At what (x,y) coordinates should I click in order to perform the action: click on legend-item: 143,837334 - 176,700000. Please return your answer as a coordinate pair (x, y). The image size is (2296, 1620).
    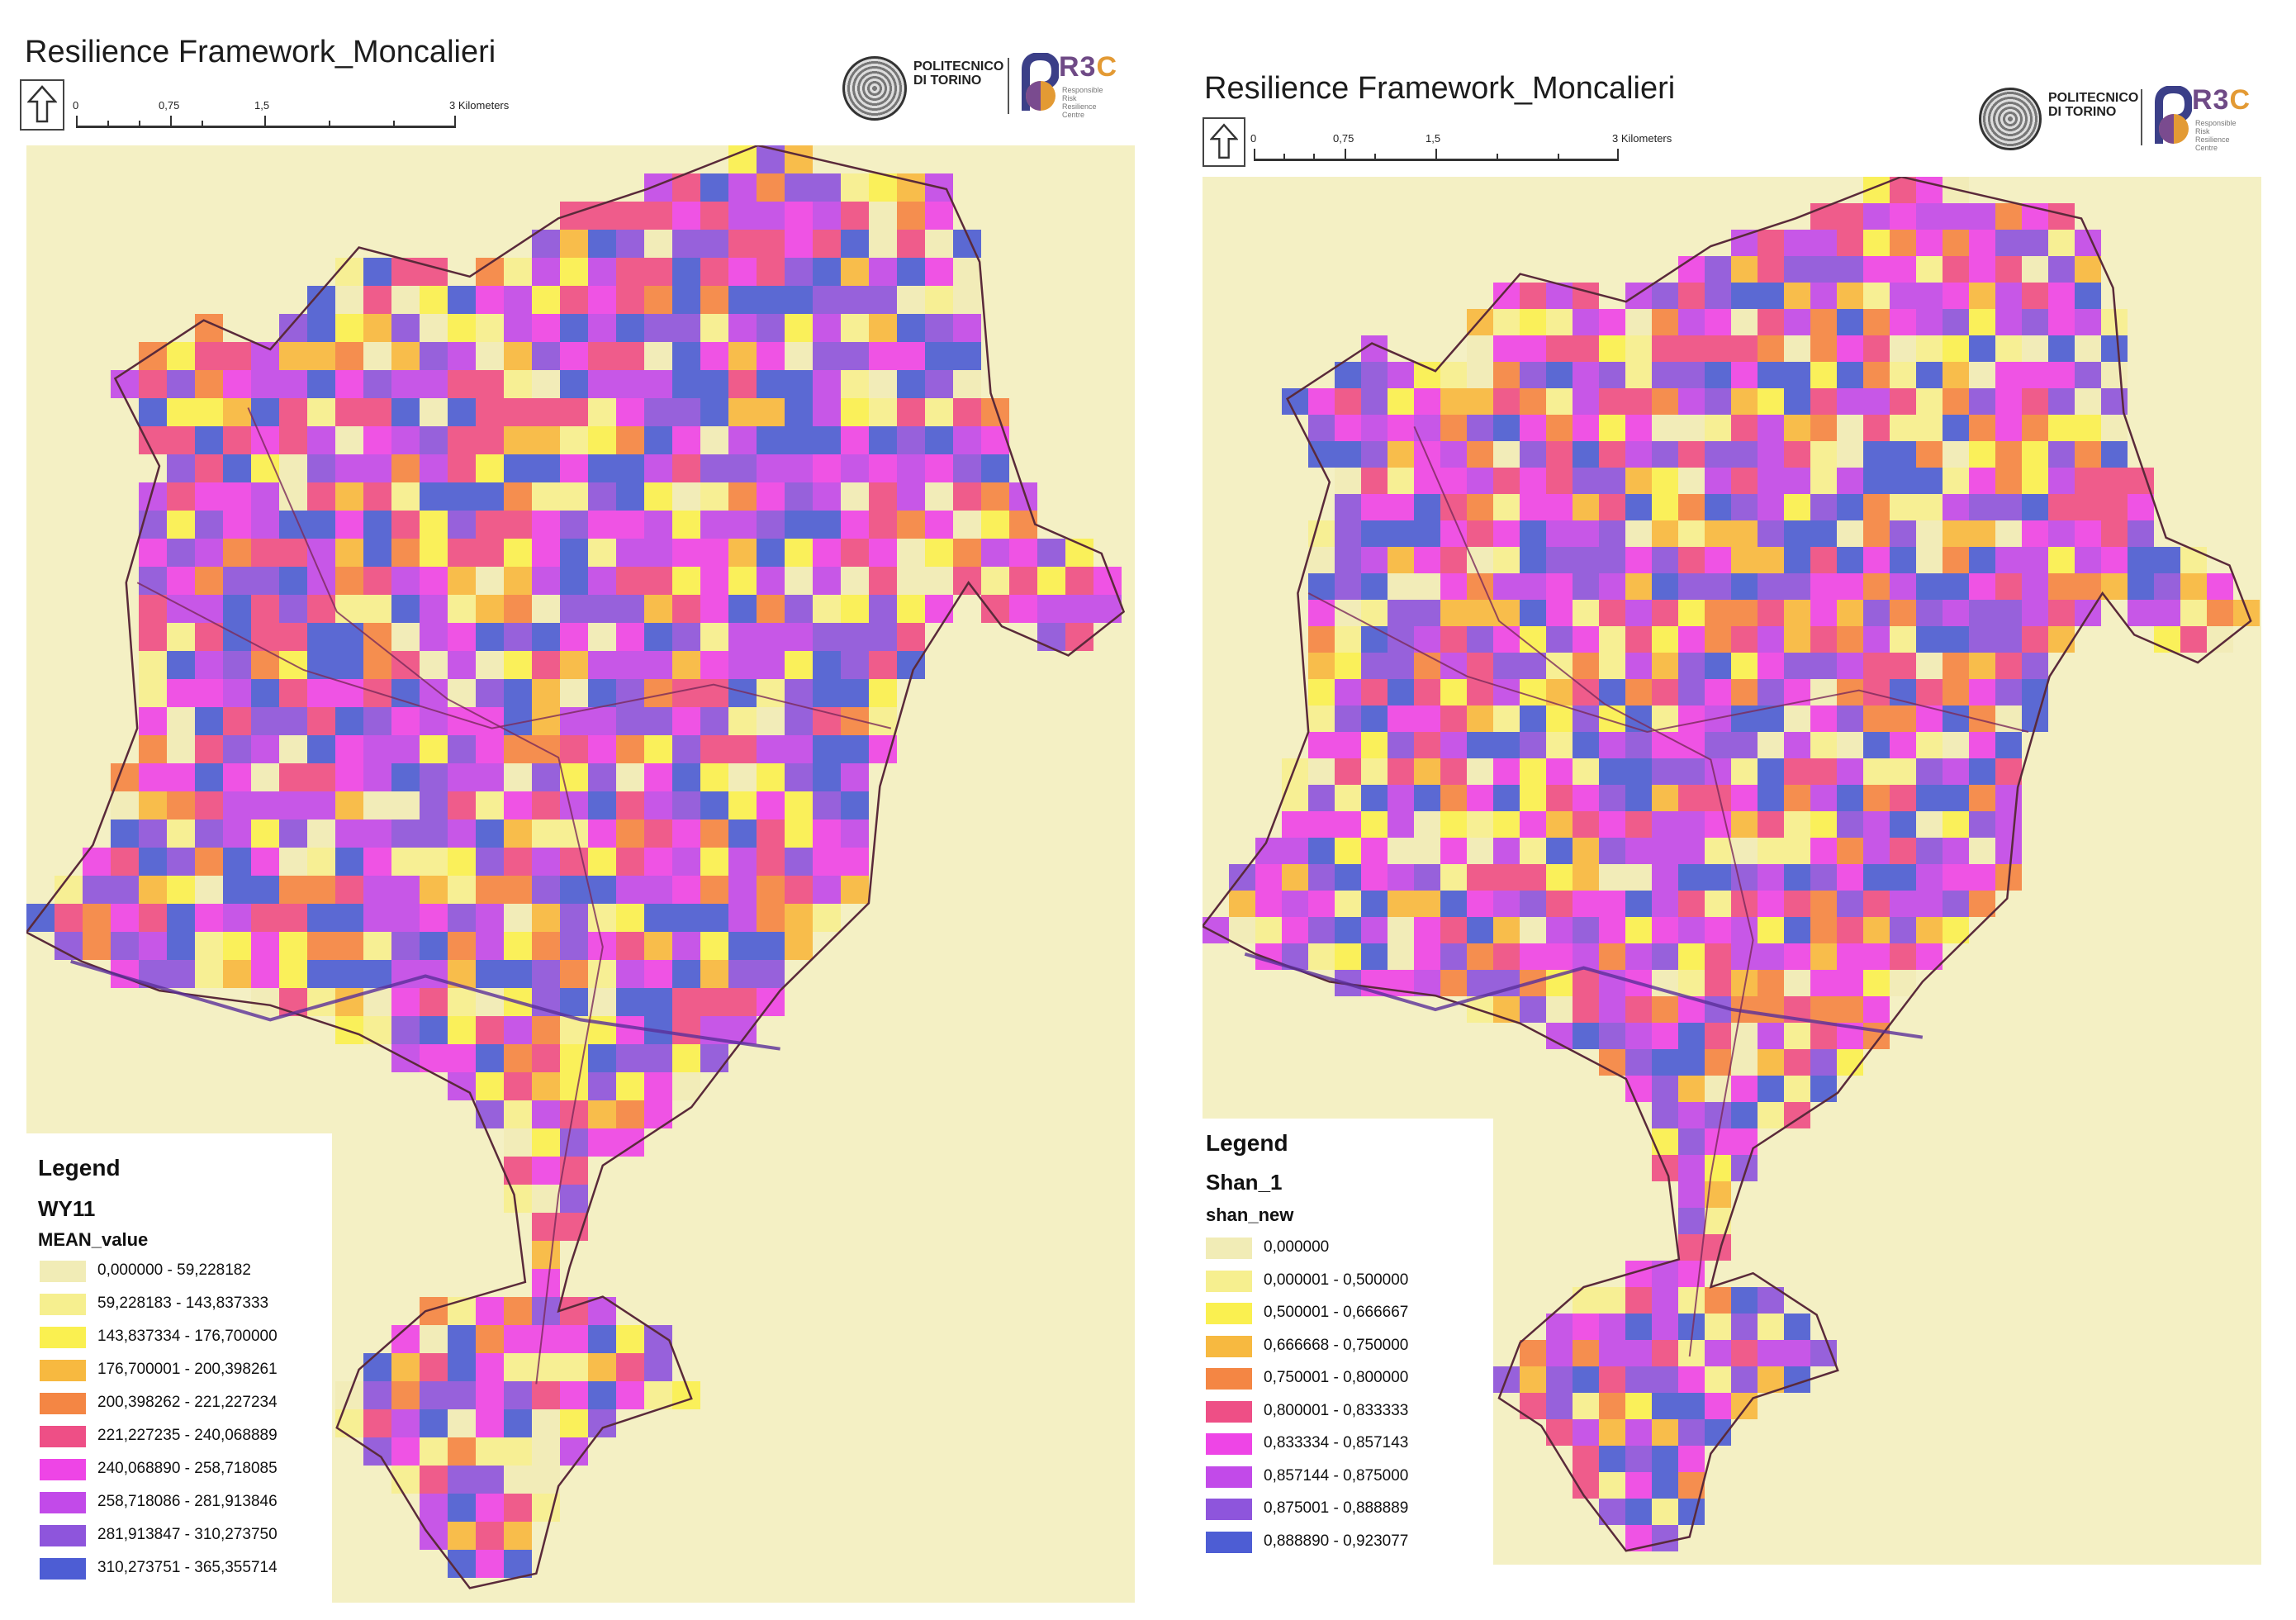
    Looking at the image, I should click on (180, 1338).